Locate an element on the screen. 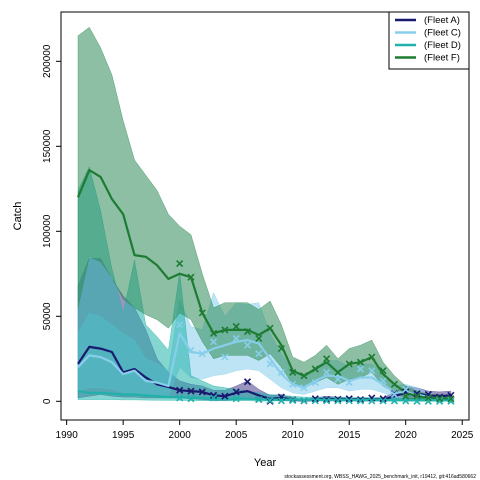  x-tick-label: 2000 is located at coordinates (180, 435).